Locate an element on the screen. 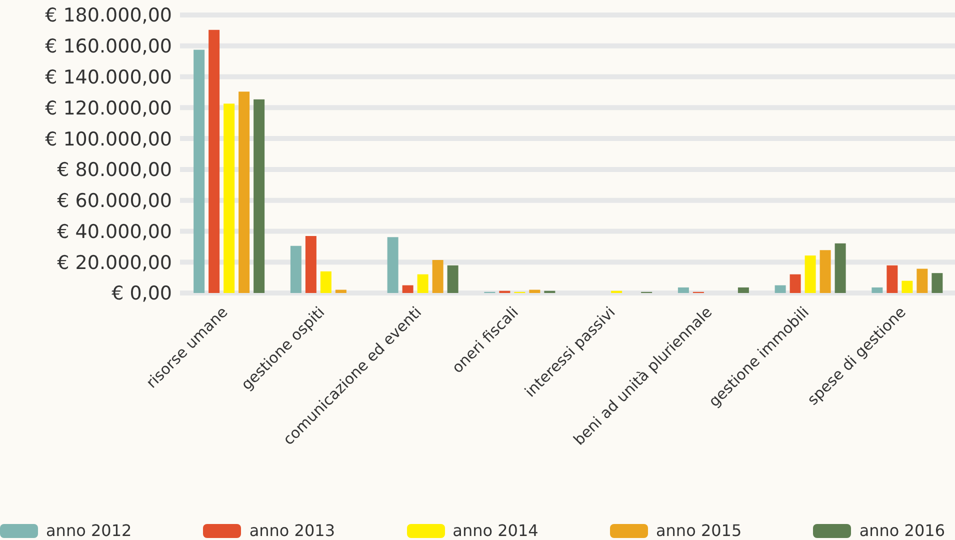  y-tick-label: € 80.000,00 is located at coordinates (114, 170).